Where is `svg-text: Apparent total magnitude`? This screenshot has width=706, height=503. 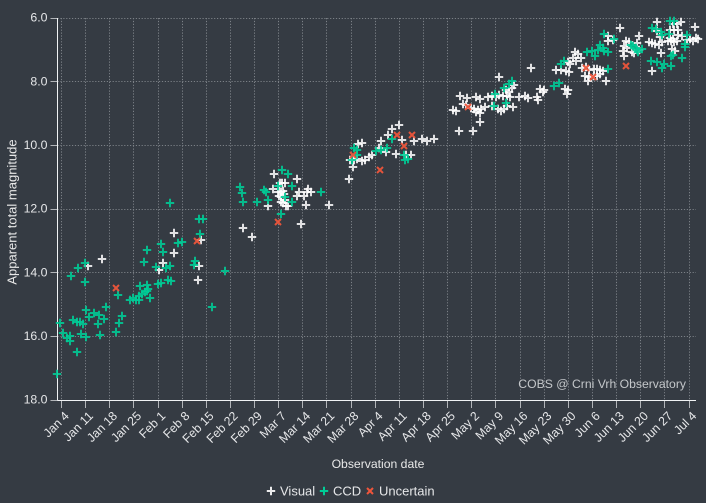 svg-text: Apparent total magnitude is located at coordinates (12, 211).